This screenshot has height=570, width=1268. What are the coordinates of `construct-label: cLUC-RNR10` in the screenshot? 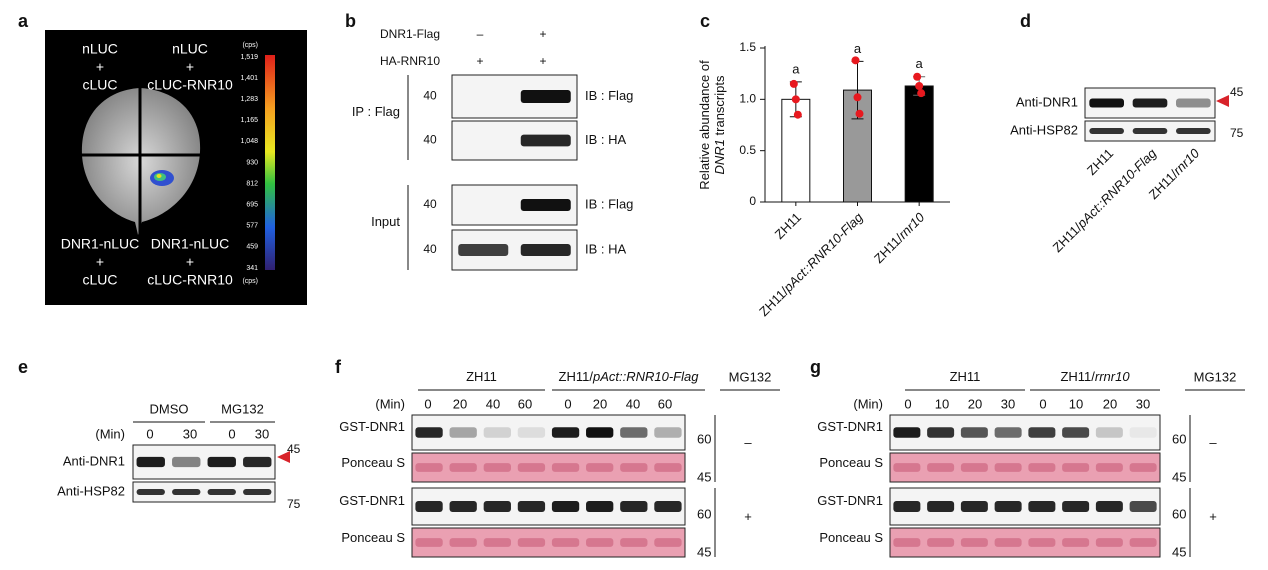 It's located at (190, 85).